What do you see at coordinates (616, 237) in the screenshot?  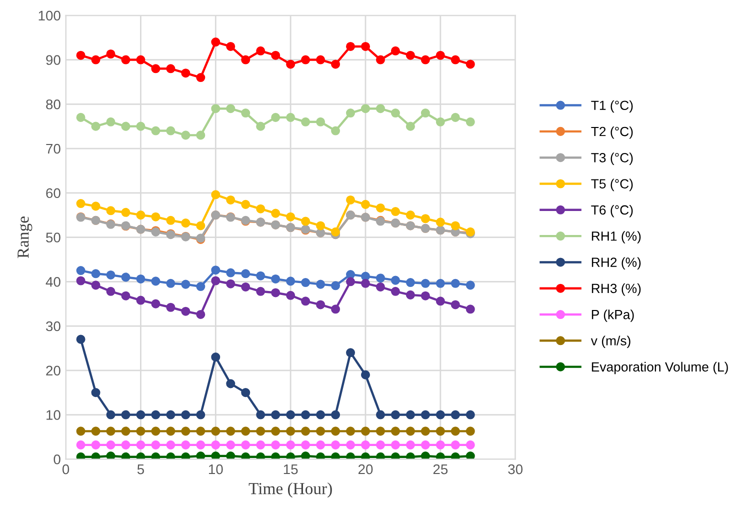 I see `legend-label: RH1 (%)` at bounding box center [616, 237].